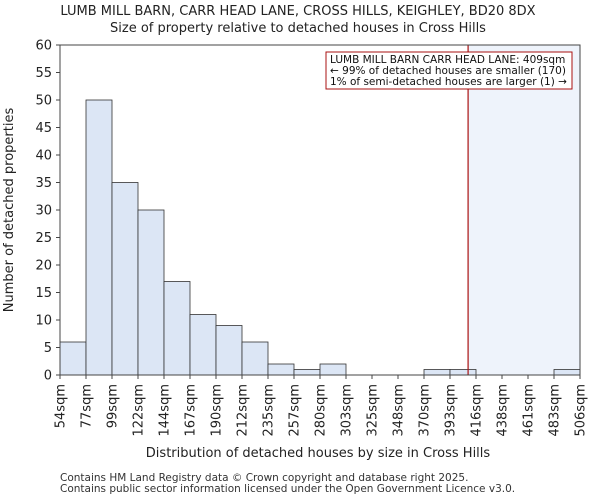 The image size is (600, 500). I want to click on bar-54sqm, so click(73, 358).